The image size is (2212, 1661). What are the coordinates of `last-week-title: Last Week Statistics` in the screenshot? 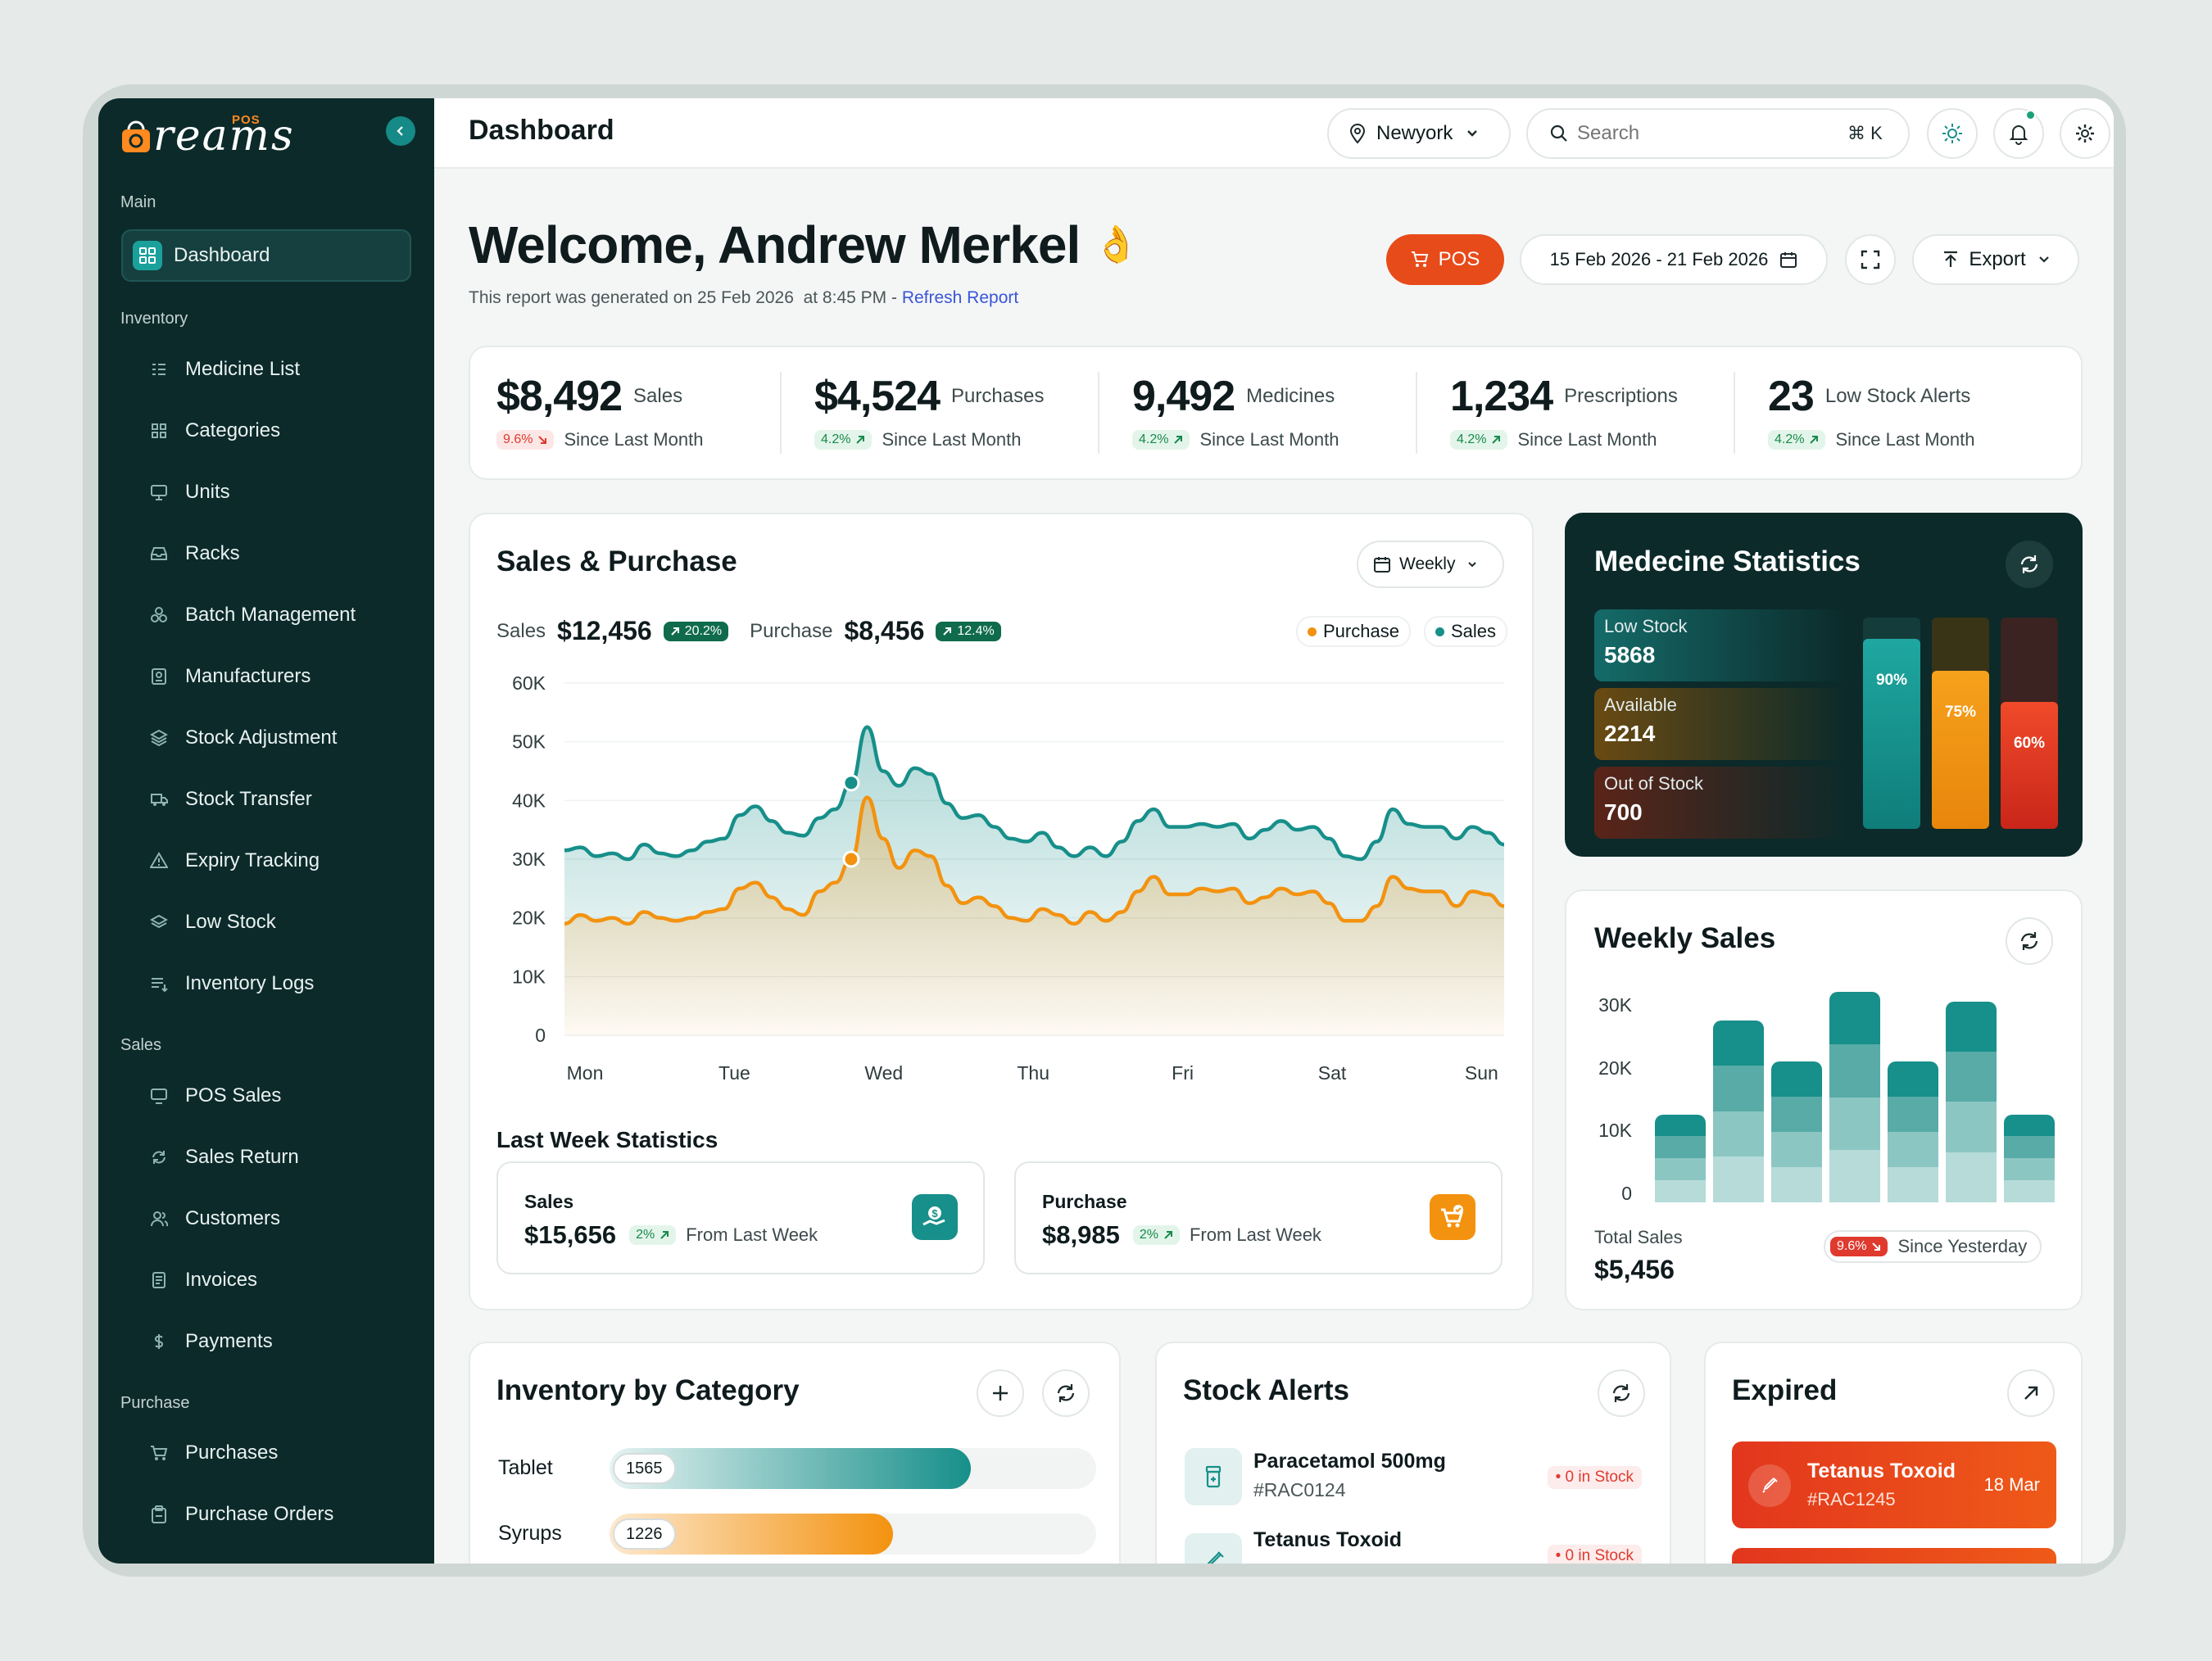 It's located at (607, 1139).